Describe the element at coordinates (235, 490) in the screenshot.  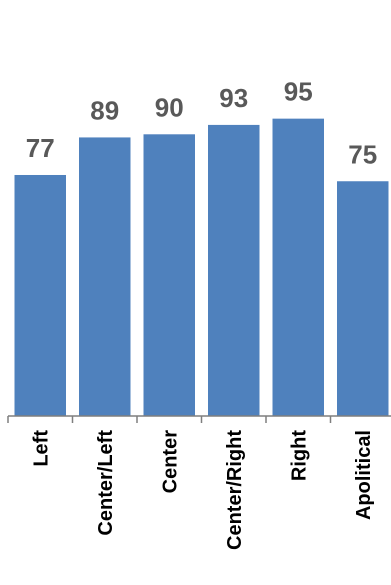
I see `tick-label-center-right: Center/Right` at that location.